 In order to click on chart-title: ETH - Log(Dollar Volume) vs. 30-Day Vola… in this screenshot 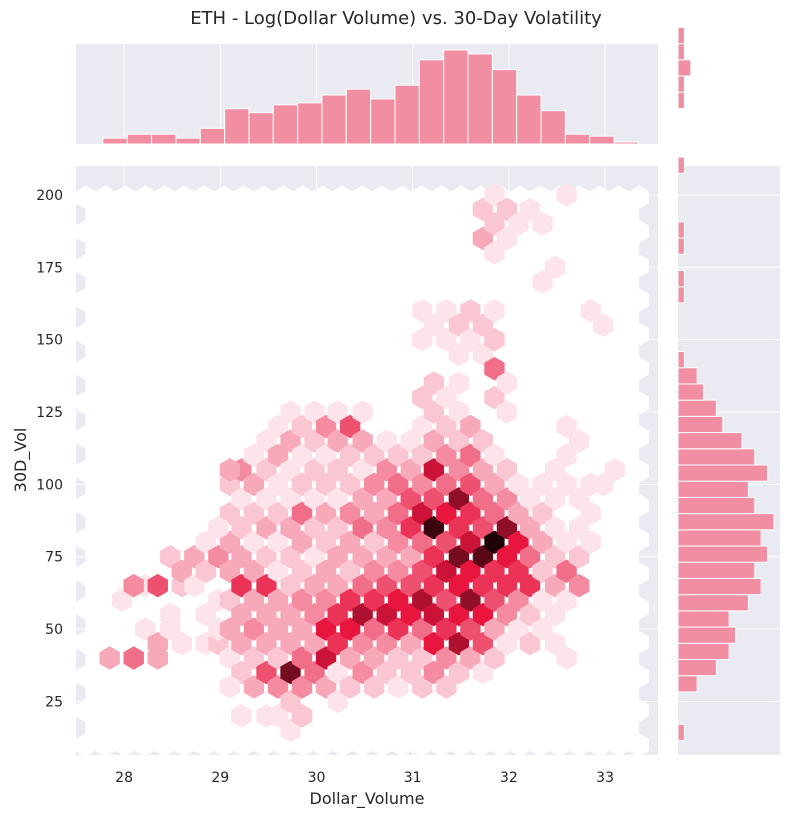, I will do `click(396, 18)`.